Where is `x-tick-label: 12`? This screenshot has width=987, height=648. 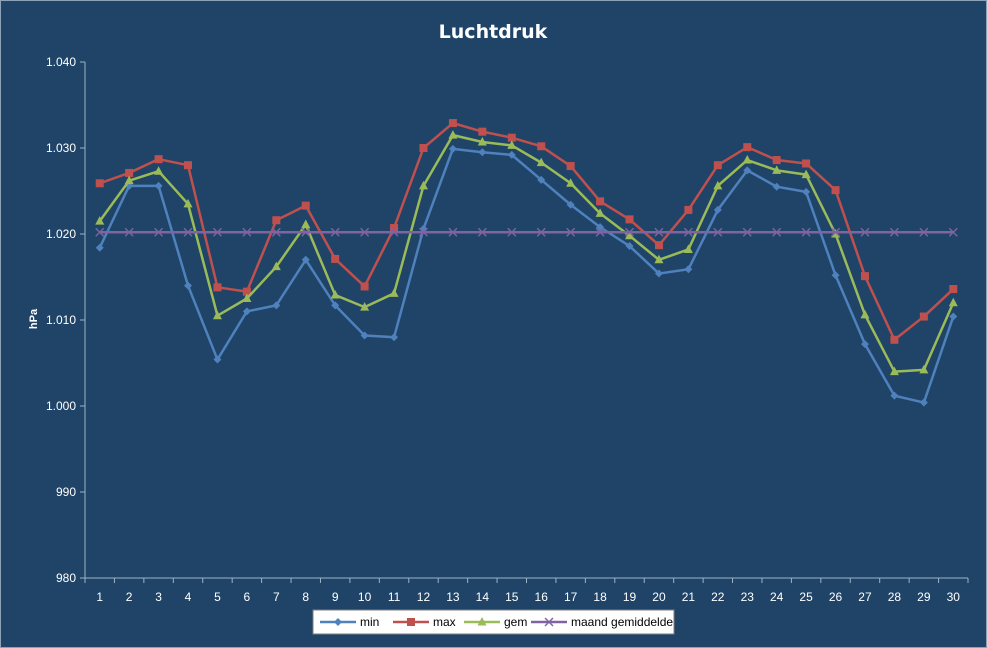 x-tick-label: 12 is located at coordinates (424, 597).